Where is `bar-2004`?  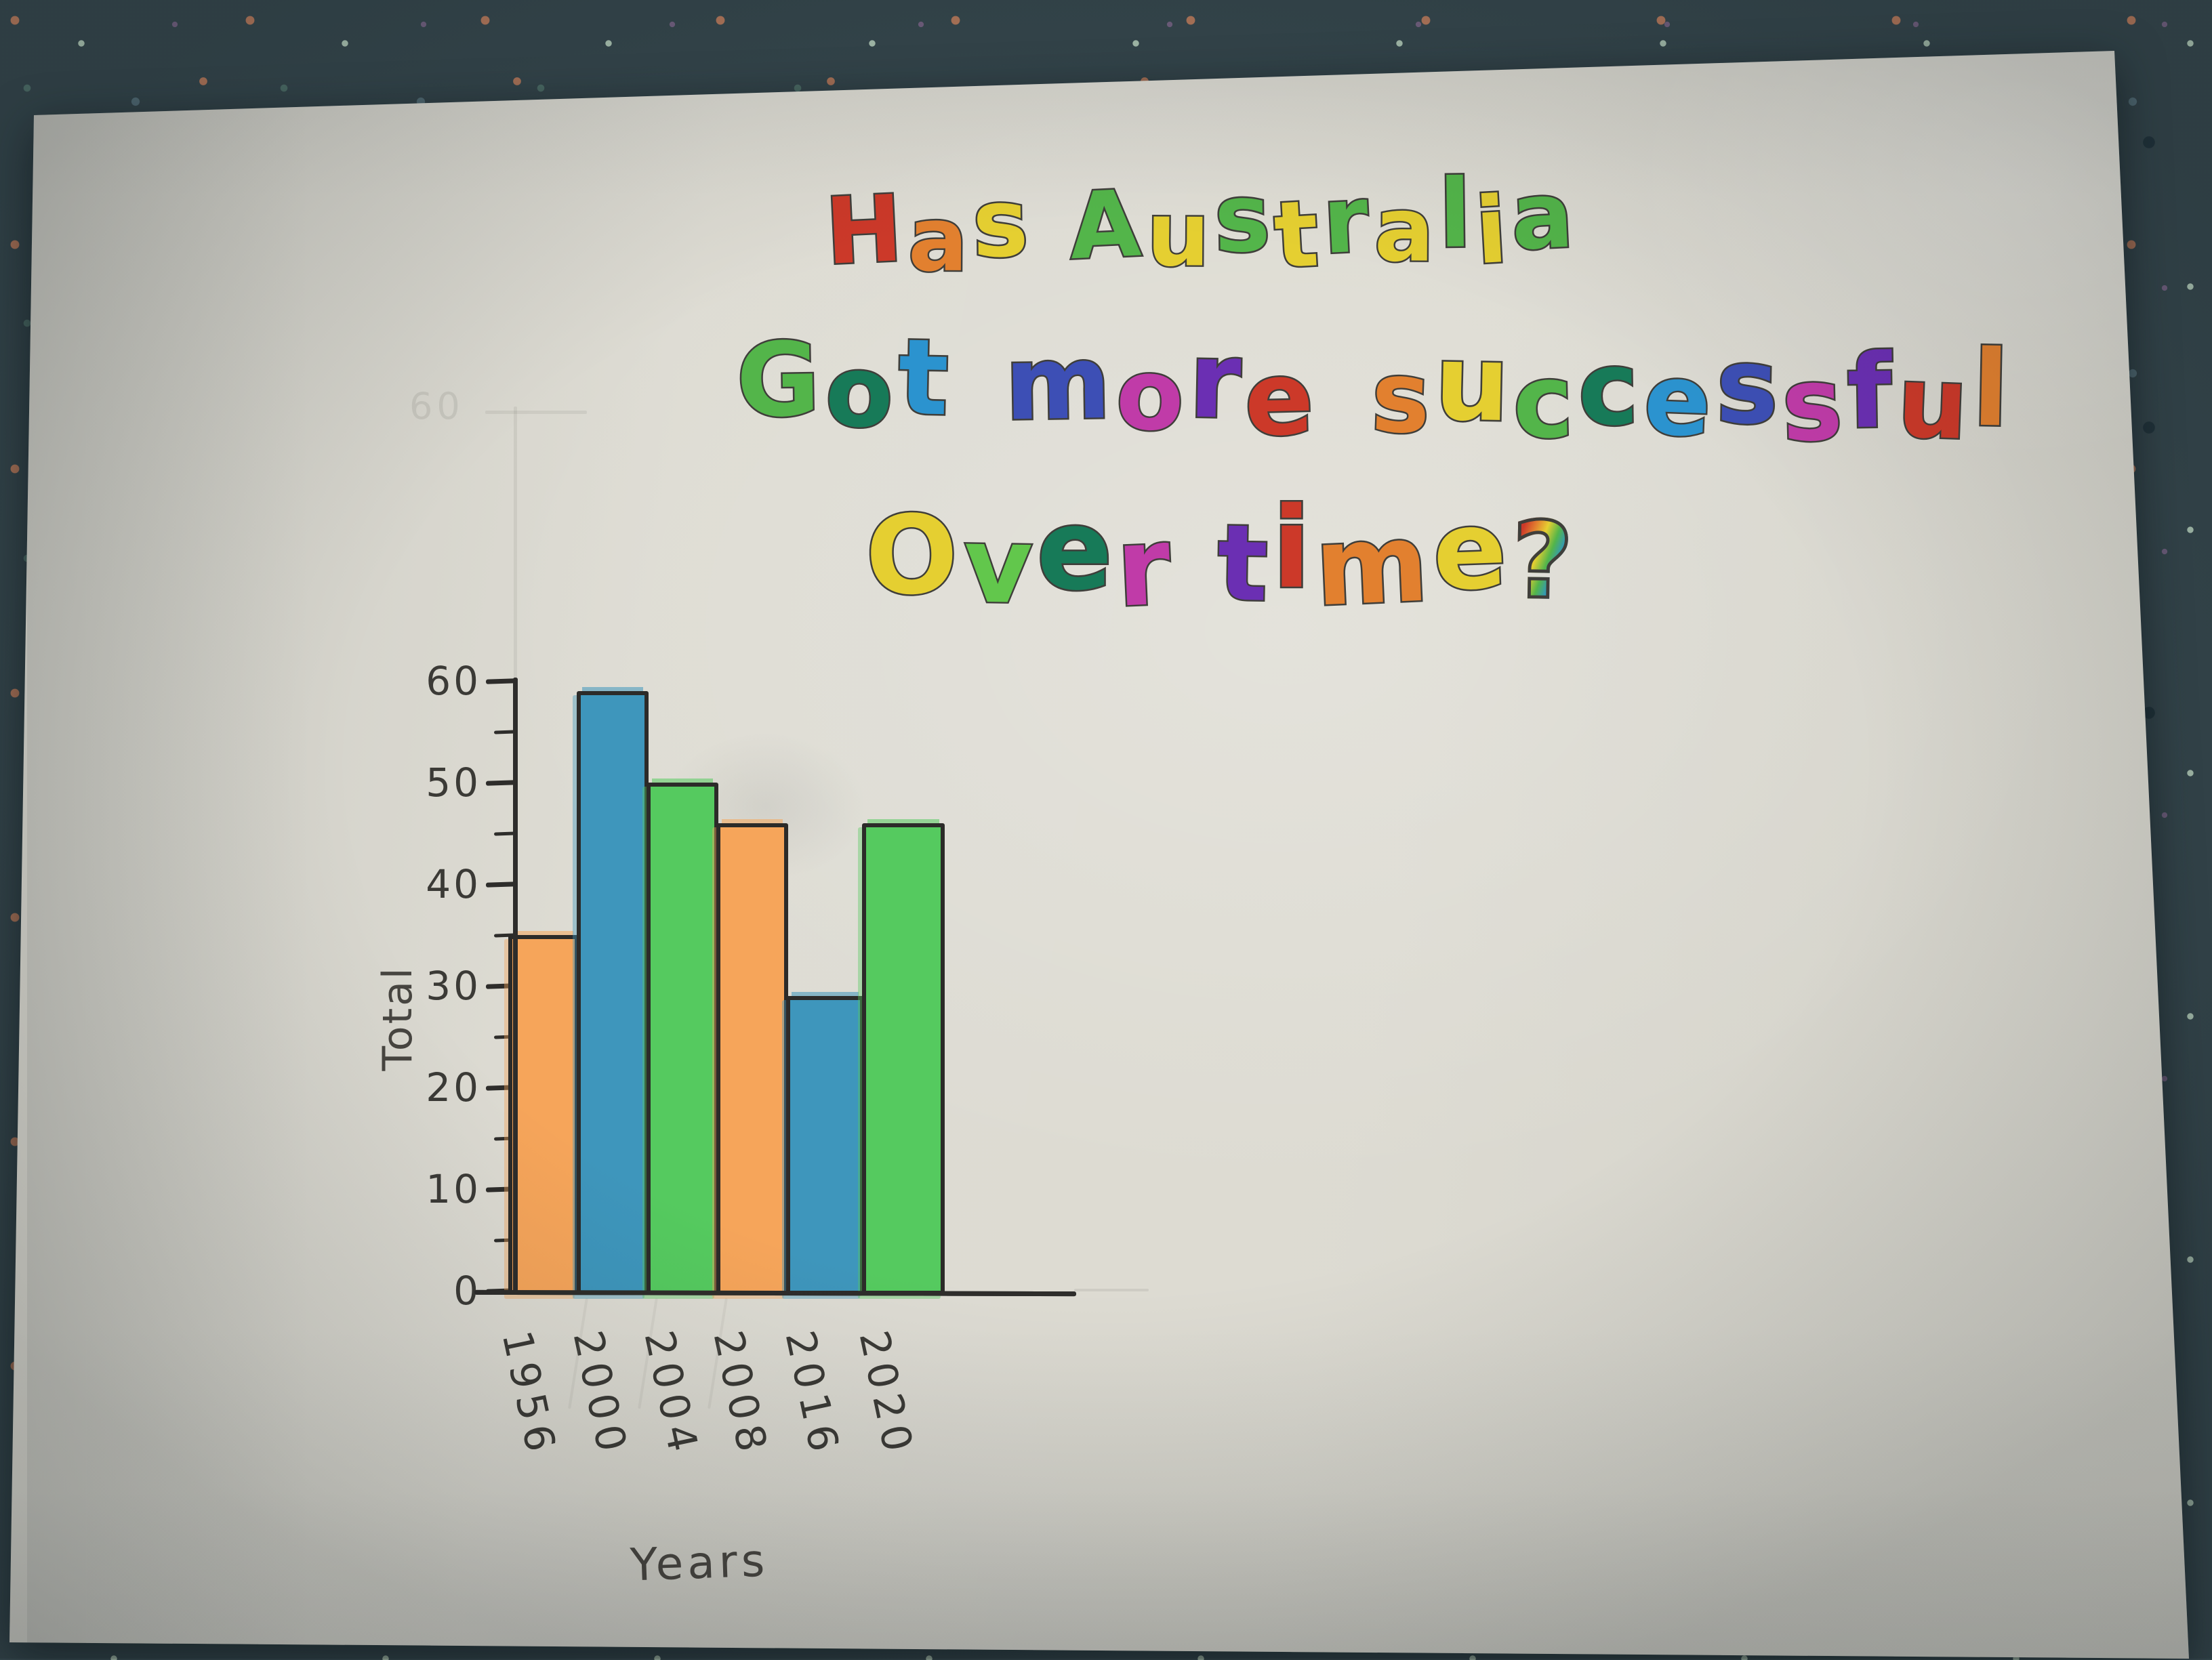 bar-2004 is located at coordinates (682, 1039).